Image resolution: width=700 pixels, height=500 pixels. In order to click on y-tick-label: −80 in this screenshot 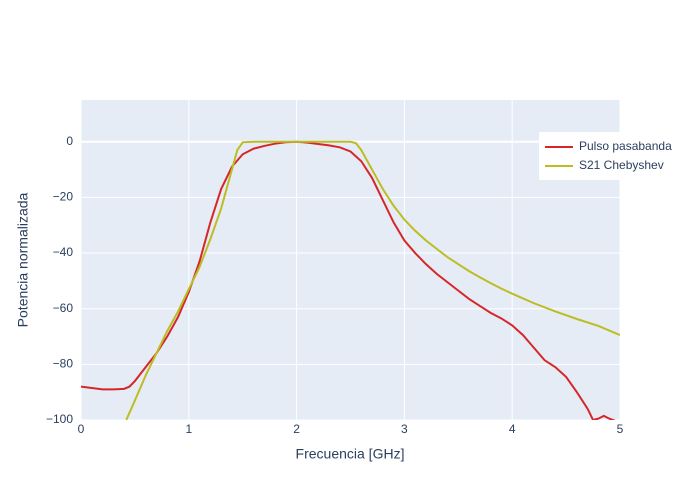, I will do `click(63, 364)`.